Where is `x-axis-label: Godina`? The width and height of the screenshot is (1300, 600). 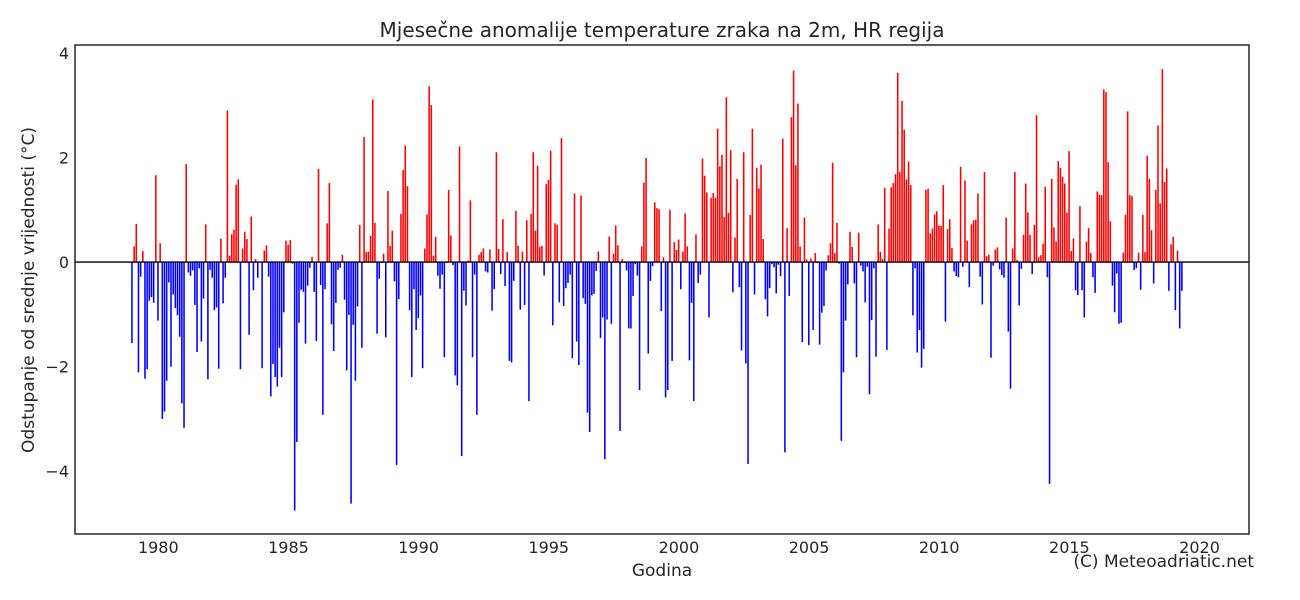 x-axis-label: Godina is located at coordinates (662, 571).